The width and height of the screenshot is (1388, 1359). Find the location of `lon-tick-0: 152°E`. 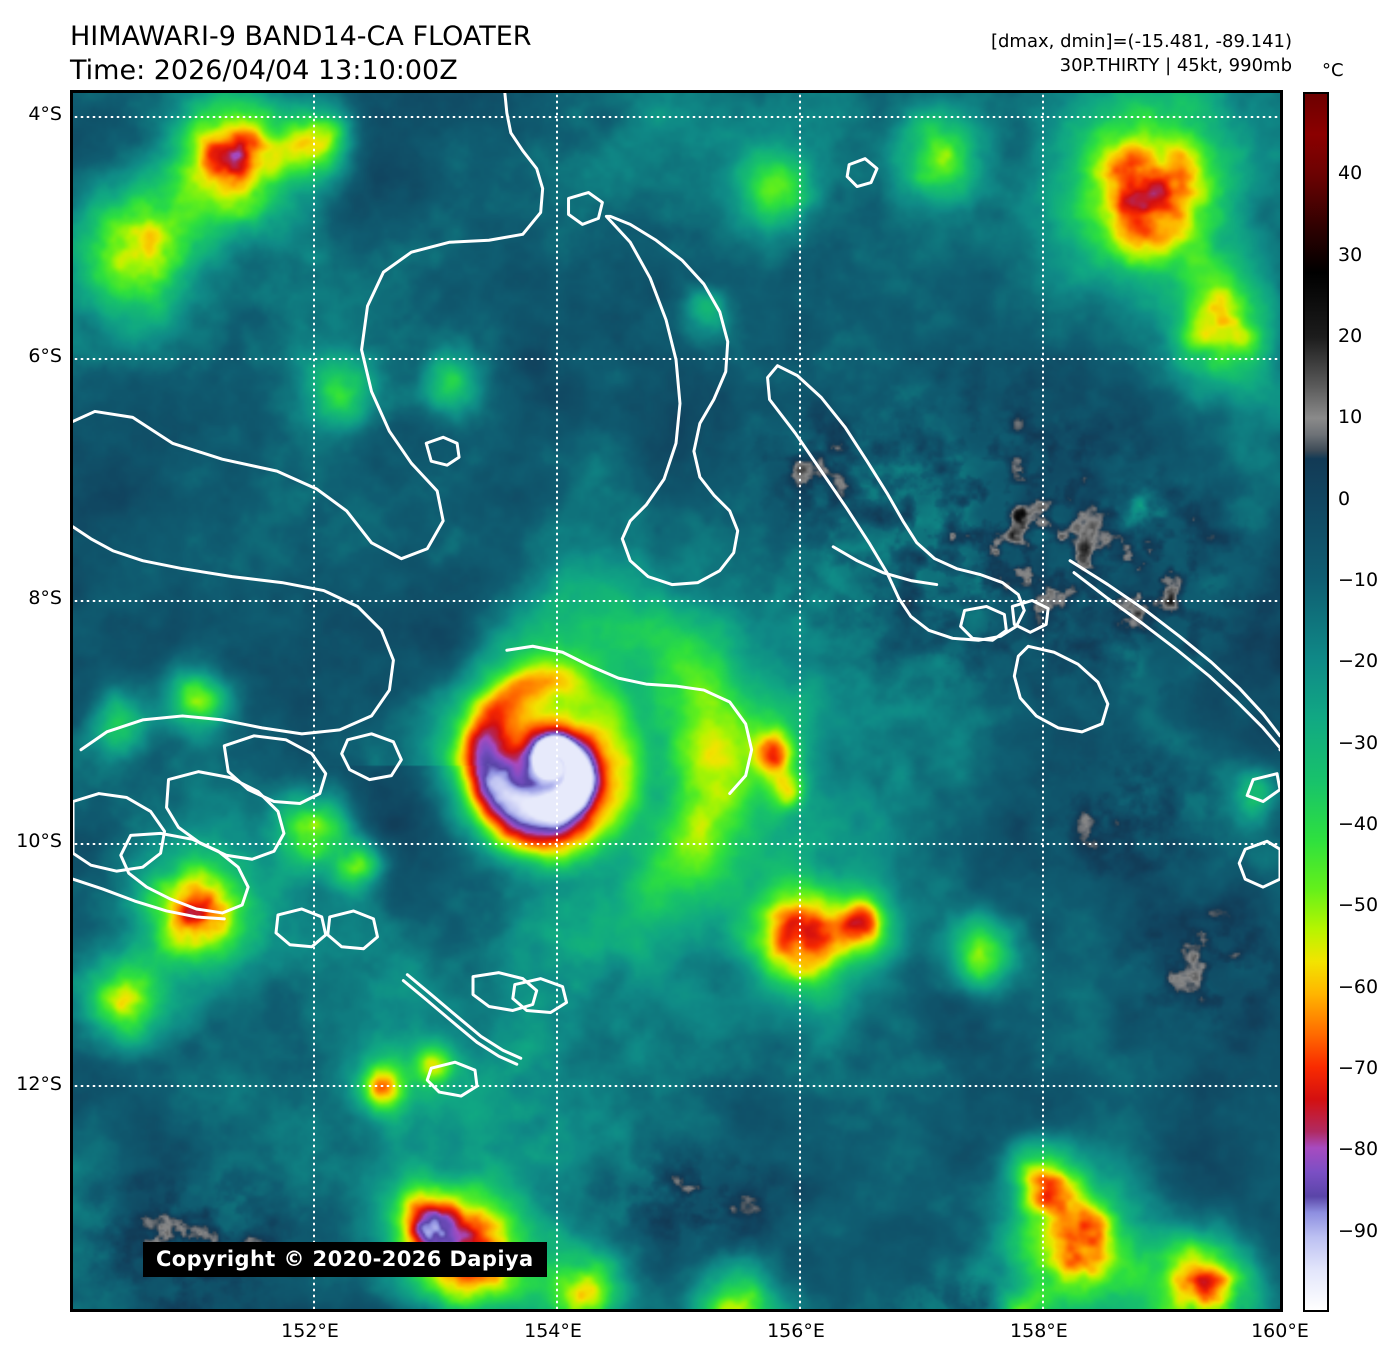

lon-tick-0: 152°E is located at coordinates (310, 1331).